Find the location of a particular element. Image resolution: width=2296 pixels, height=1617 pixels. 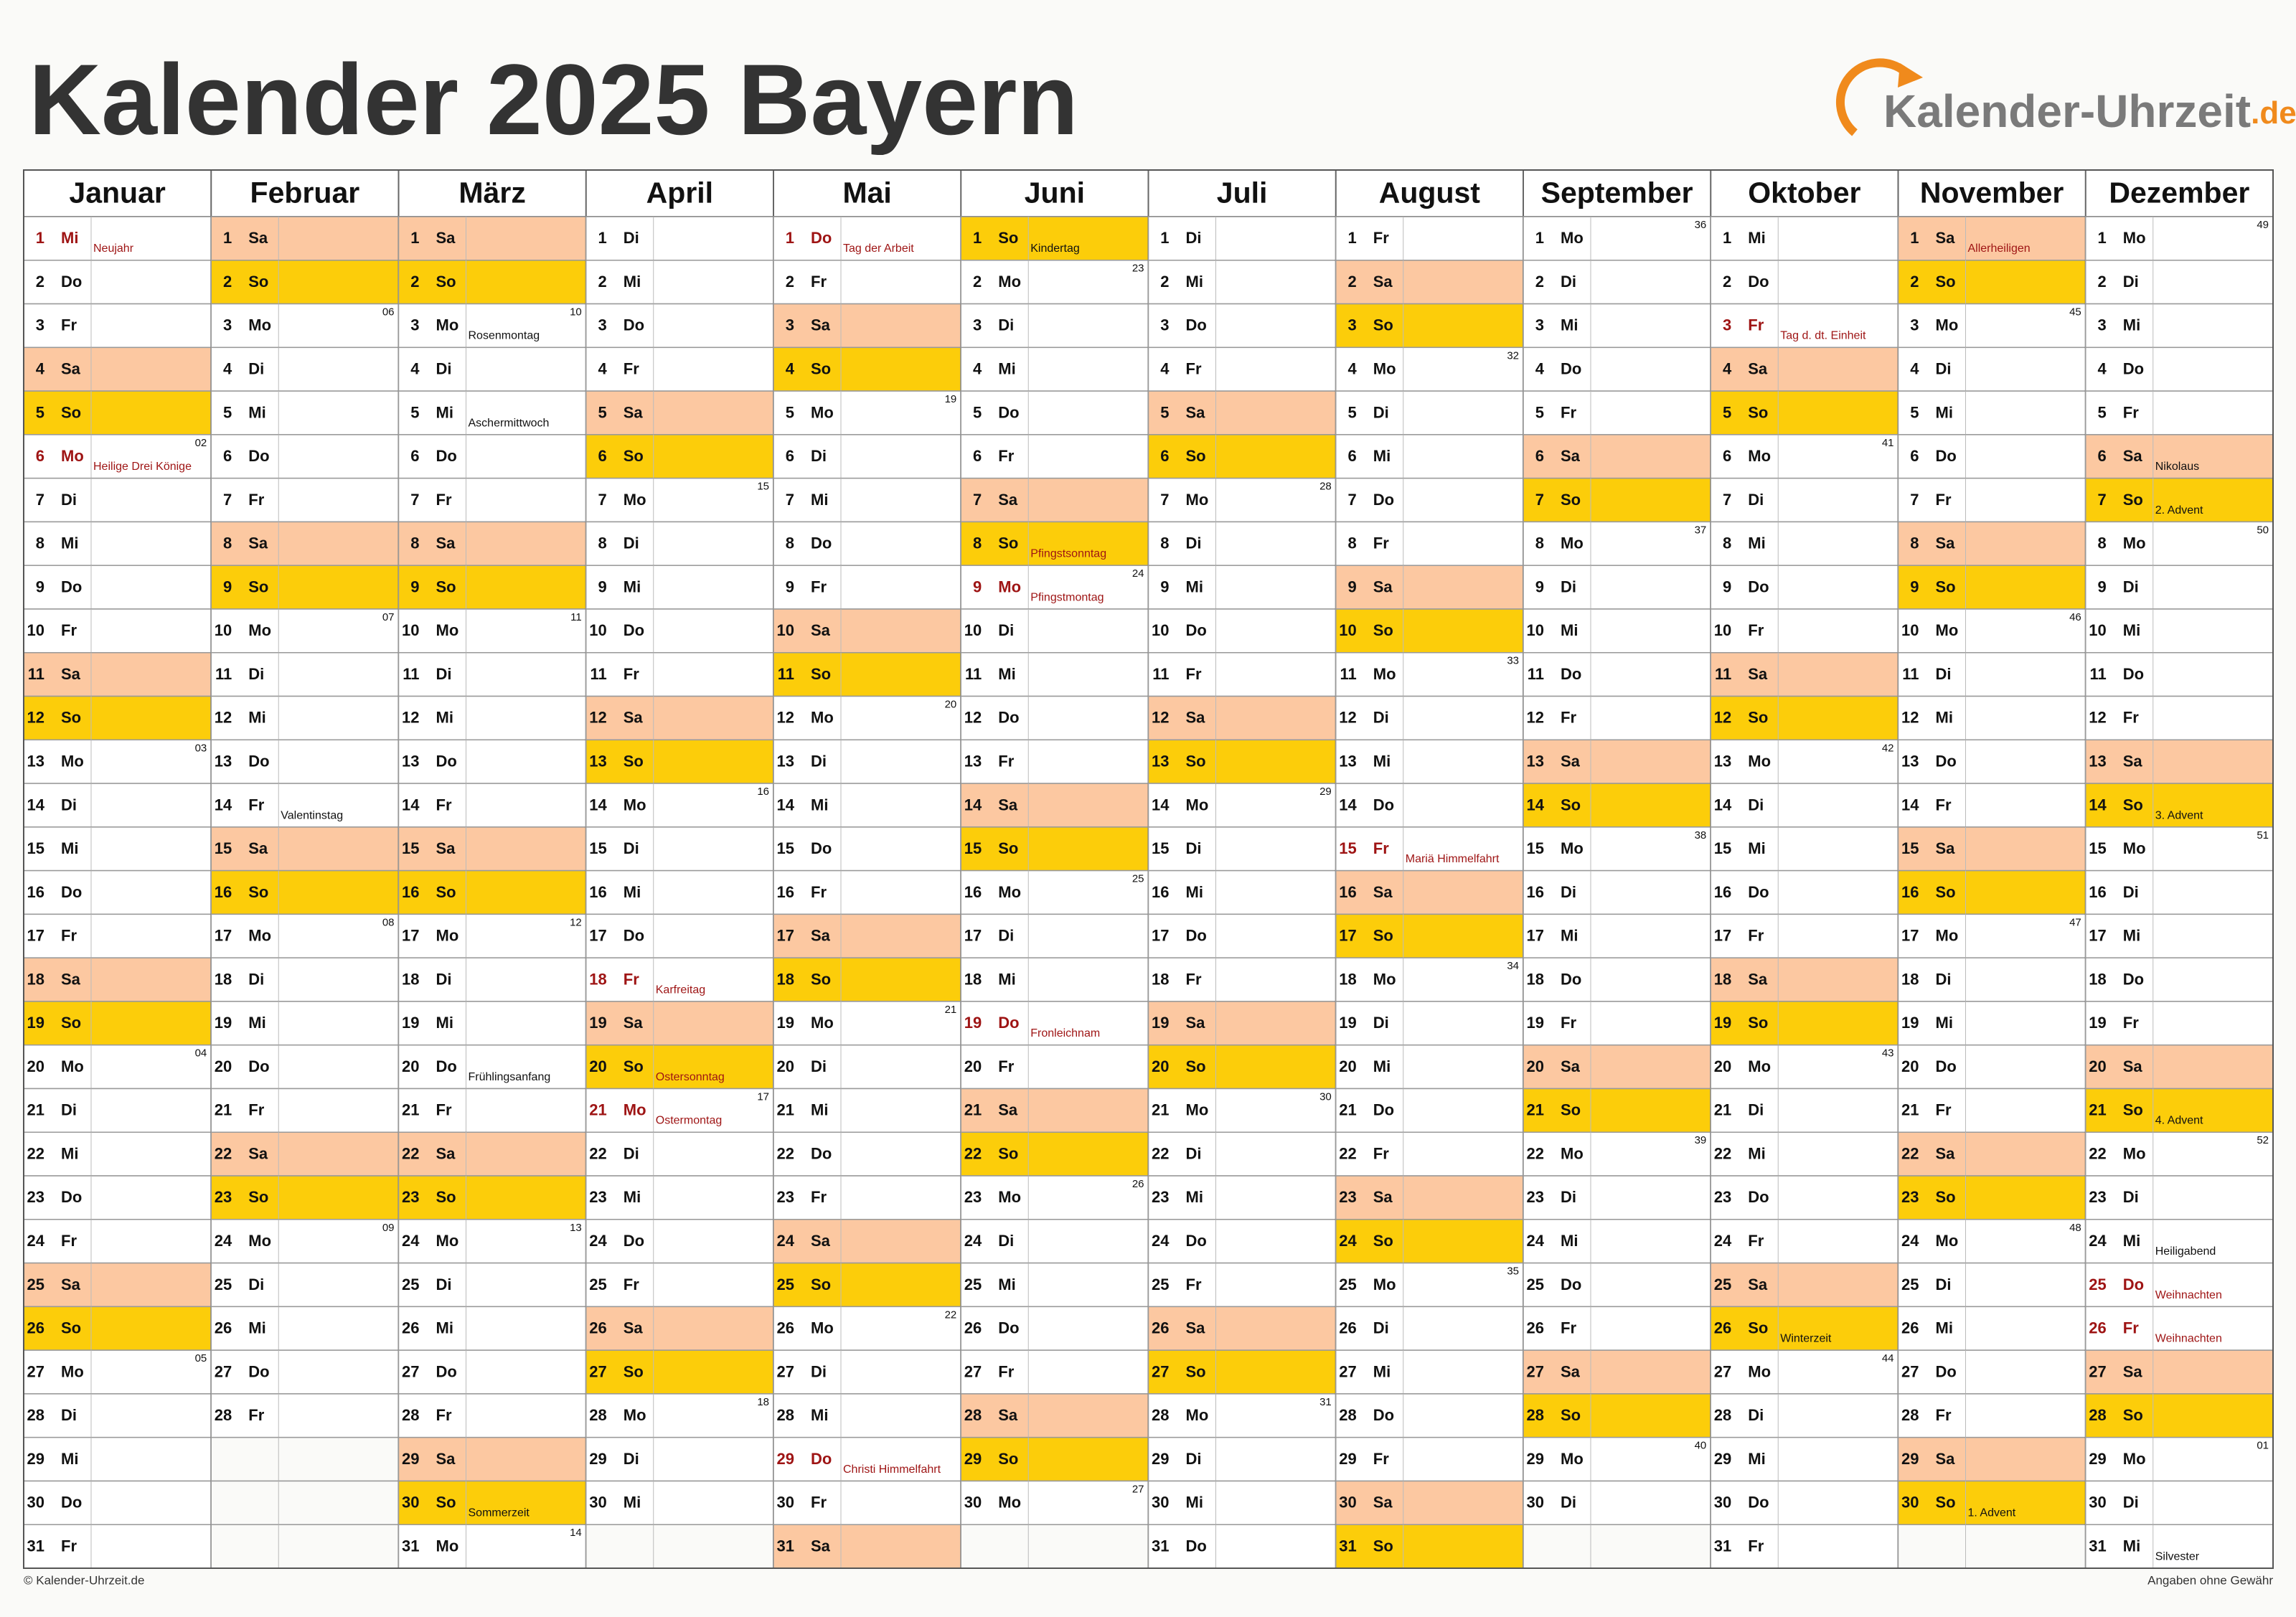

day-number: 23 is located at coordinates (223, 1197).